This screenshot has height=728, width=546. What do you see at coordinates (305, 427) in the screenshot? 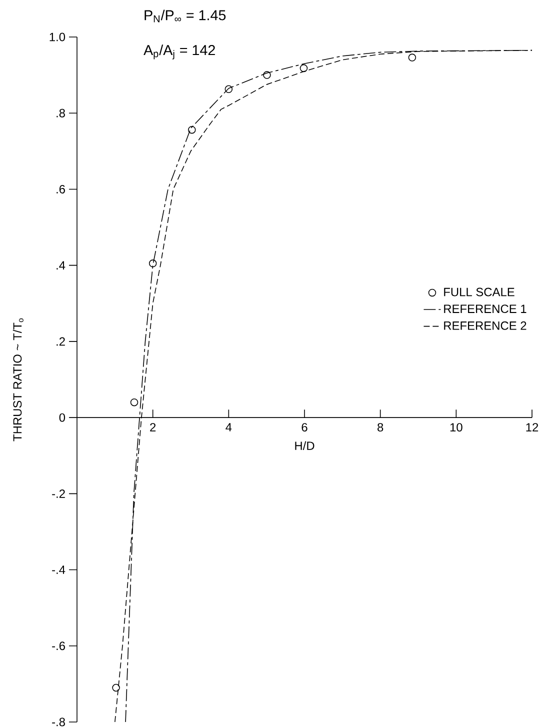
I see `x-tick-label: 6` at bounding box center [305, 427].